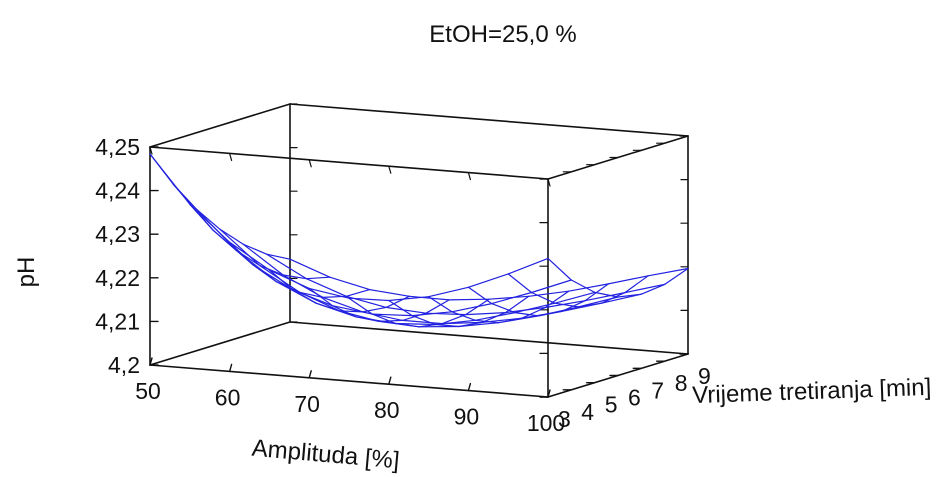 This screenshot has width=952, height=477. Describe the element at coordinates (587, 412) in the screenshot. I see `y-tick-label: 4` at that location.